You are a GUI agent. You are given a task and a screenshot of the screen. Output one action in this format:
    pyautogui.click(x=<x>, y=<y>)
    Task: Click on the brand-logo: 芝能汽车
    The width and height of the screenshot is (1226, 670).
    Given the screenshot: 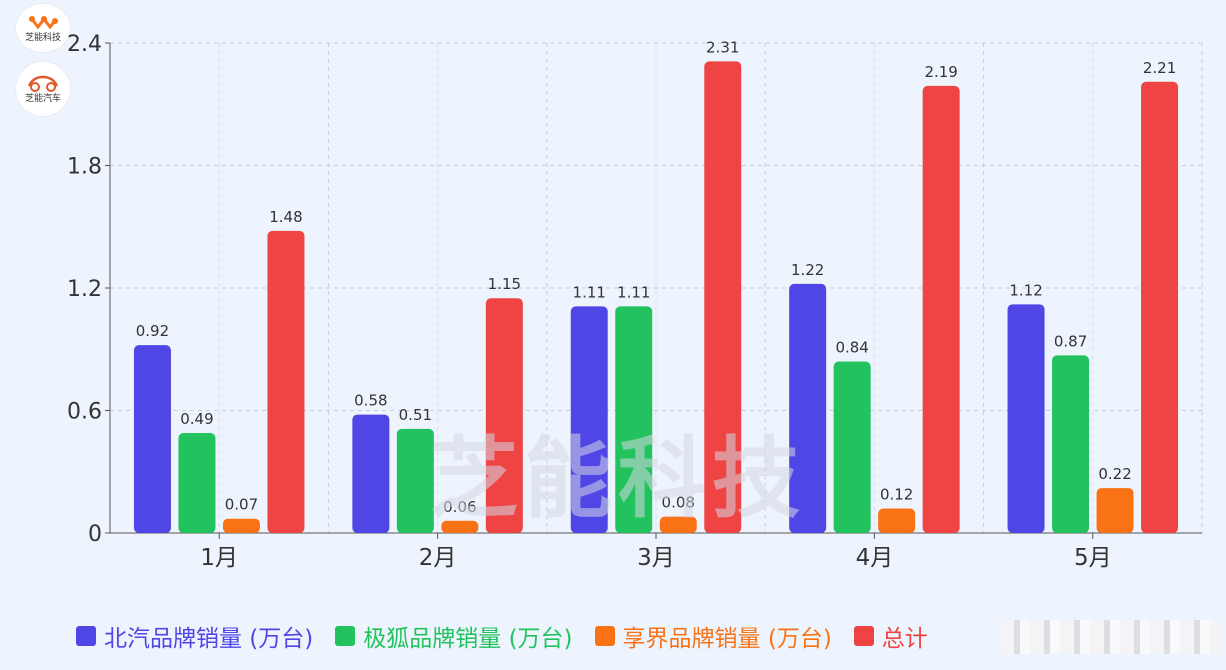 What is the action you would take?
    pyautogui.click(x=43, y=89)
    